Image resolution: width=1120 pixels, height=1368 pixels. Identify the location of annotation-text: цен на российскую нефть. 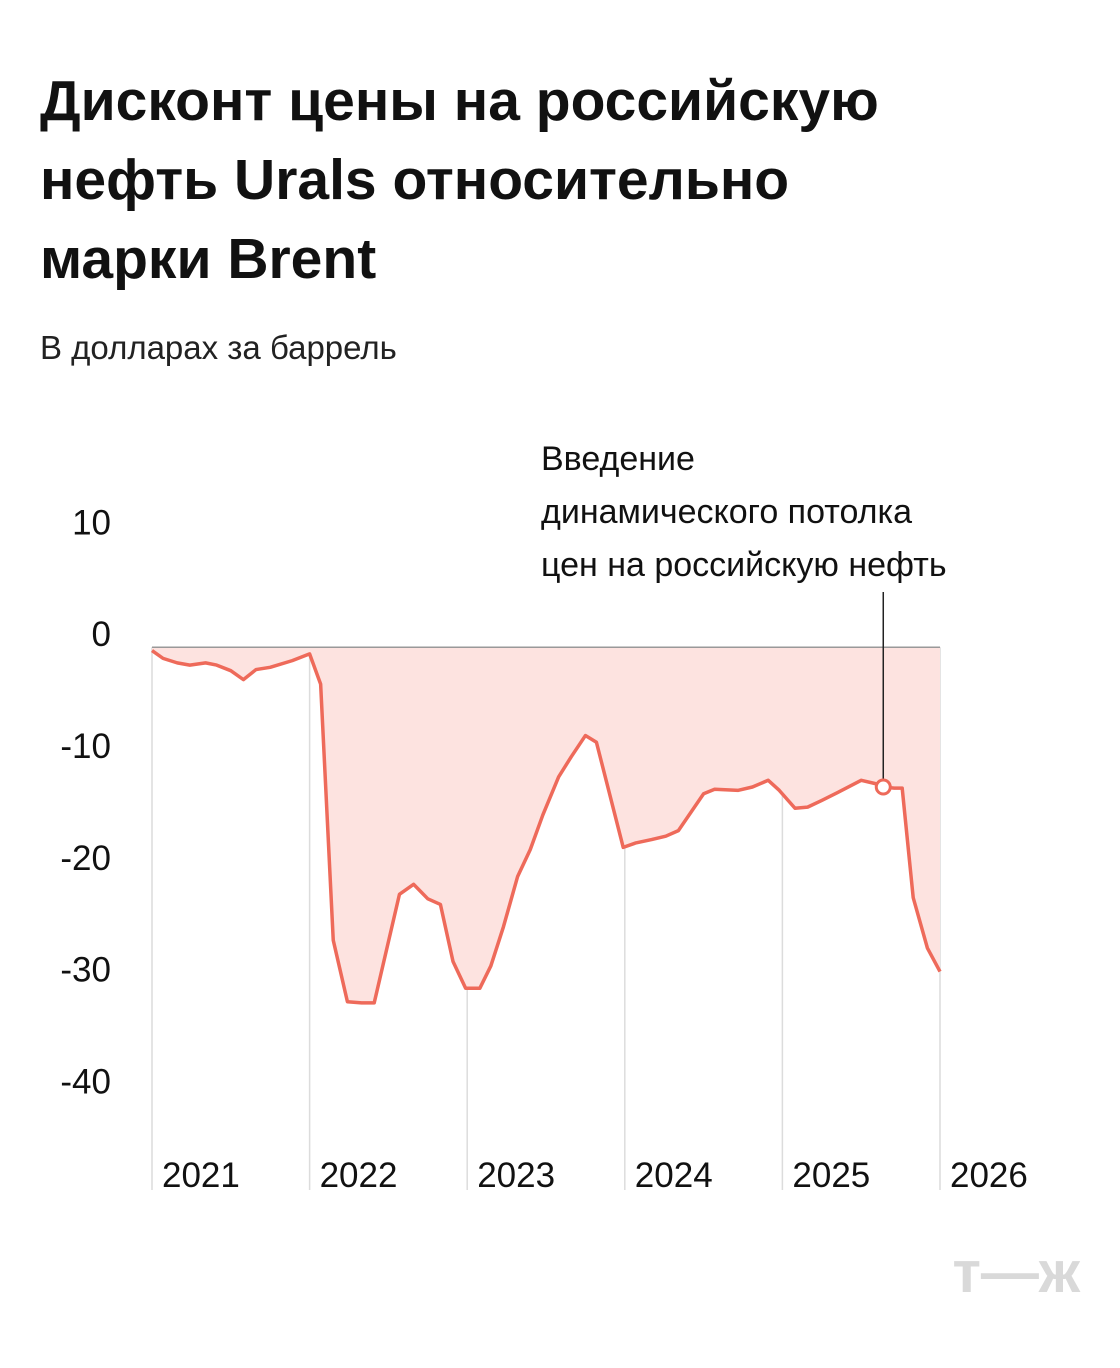
(744, 565).